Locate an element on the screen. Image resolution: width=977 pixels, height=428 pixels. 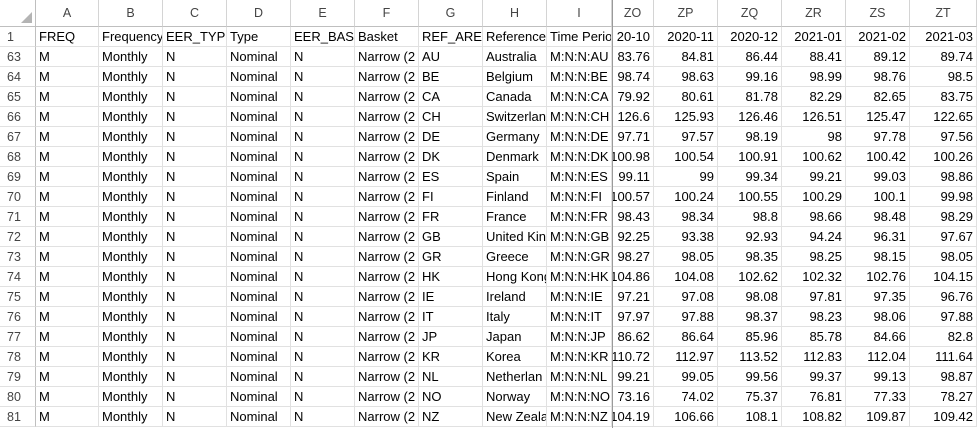
table-row-cell-zo: 98.74 is located at coordinates (633, 77).